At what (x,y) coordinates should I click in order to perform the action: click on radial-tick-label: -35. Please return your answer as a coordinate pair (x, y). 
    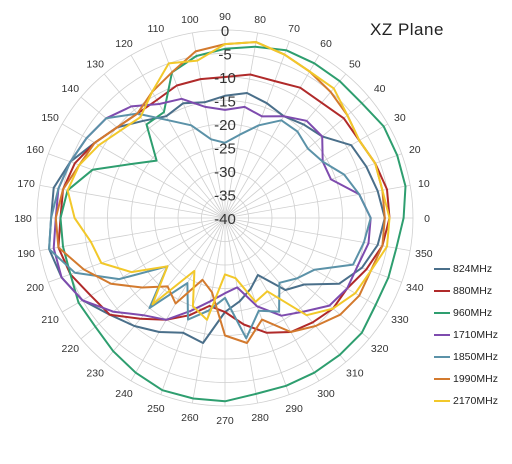
    Looking at the image, I should click on (225, 196).